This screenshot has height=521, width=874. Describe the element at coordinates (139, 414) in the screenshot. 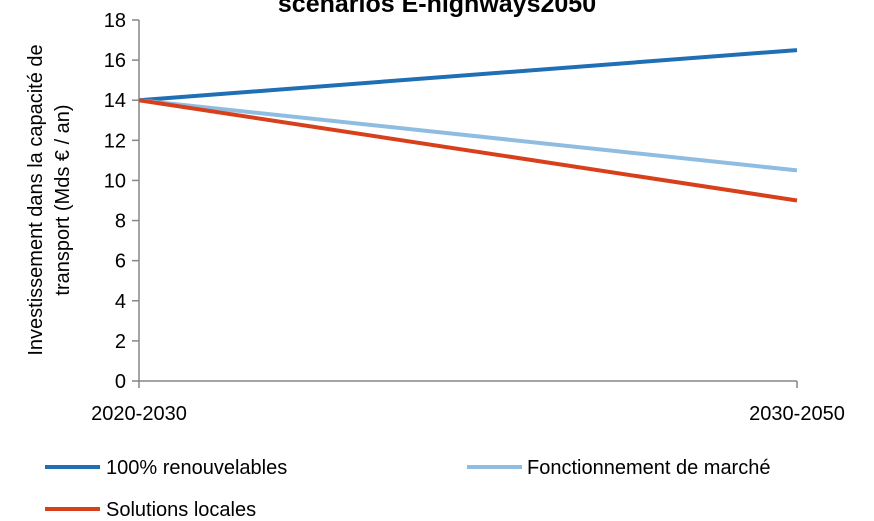

I see `x-tick-label: 2020-2030` at that location.